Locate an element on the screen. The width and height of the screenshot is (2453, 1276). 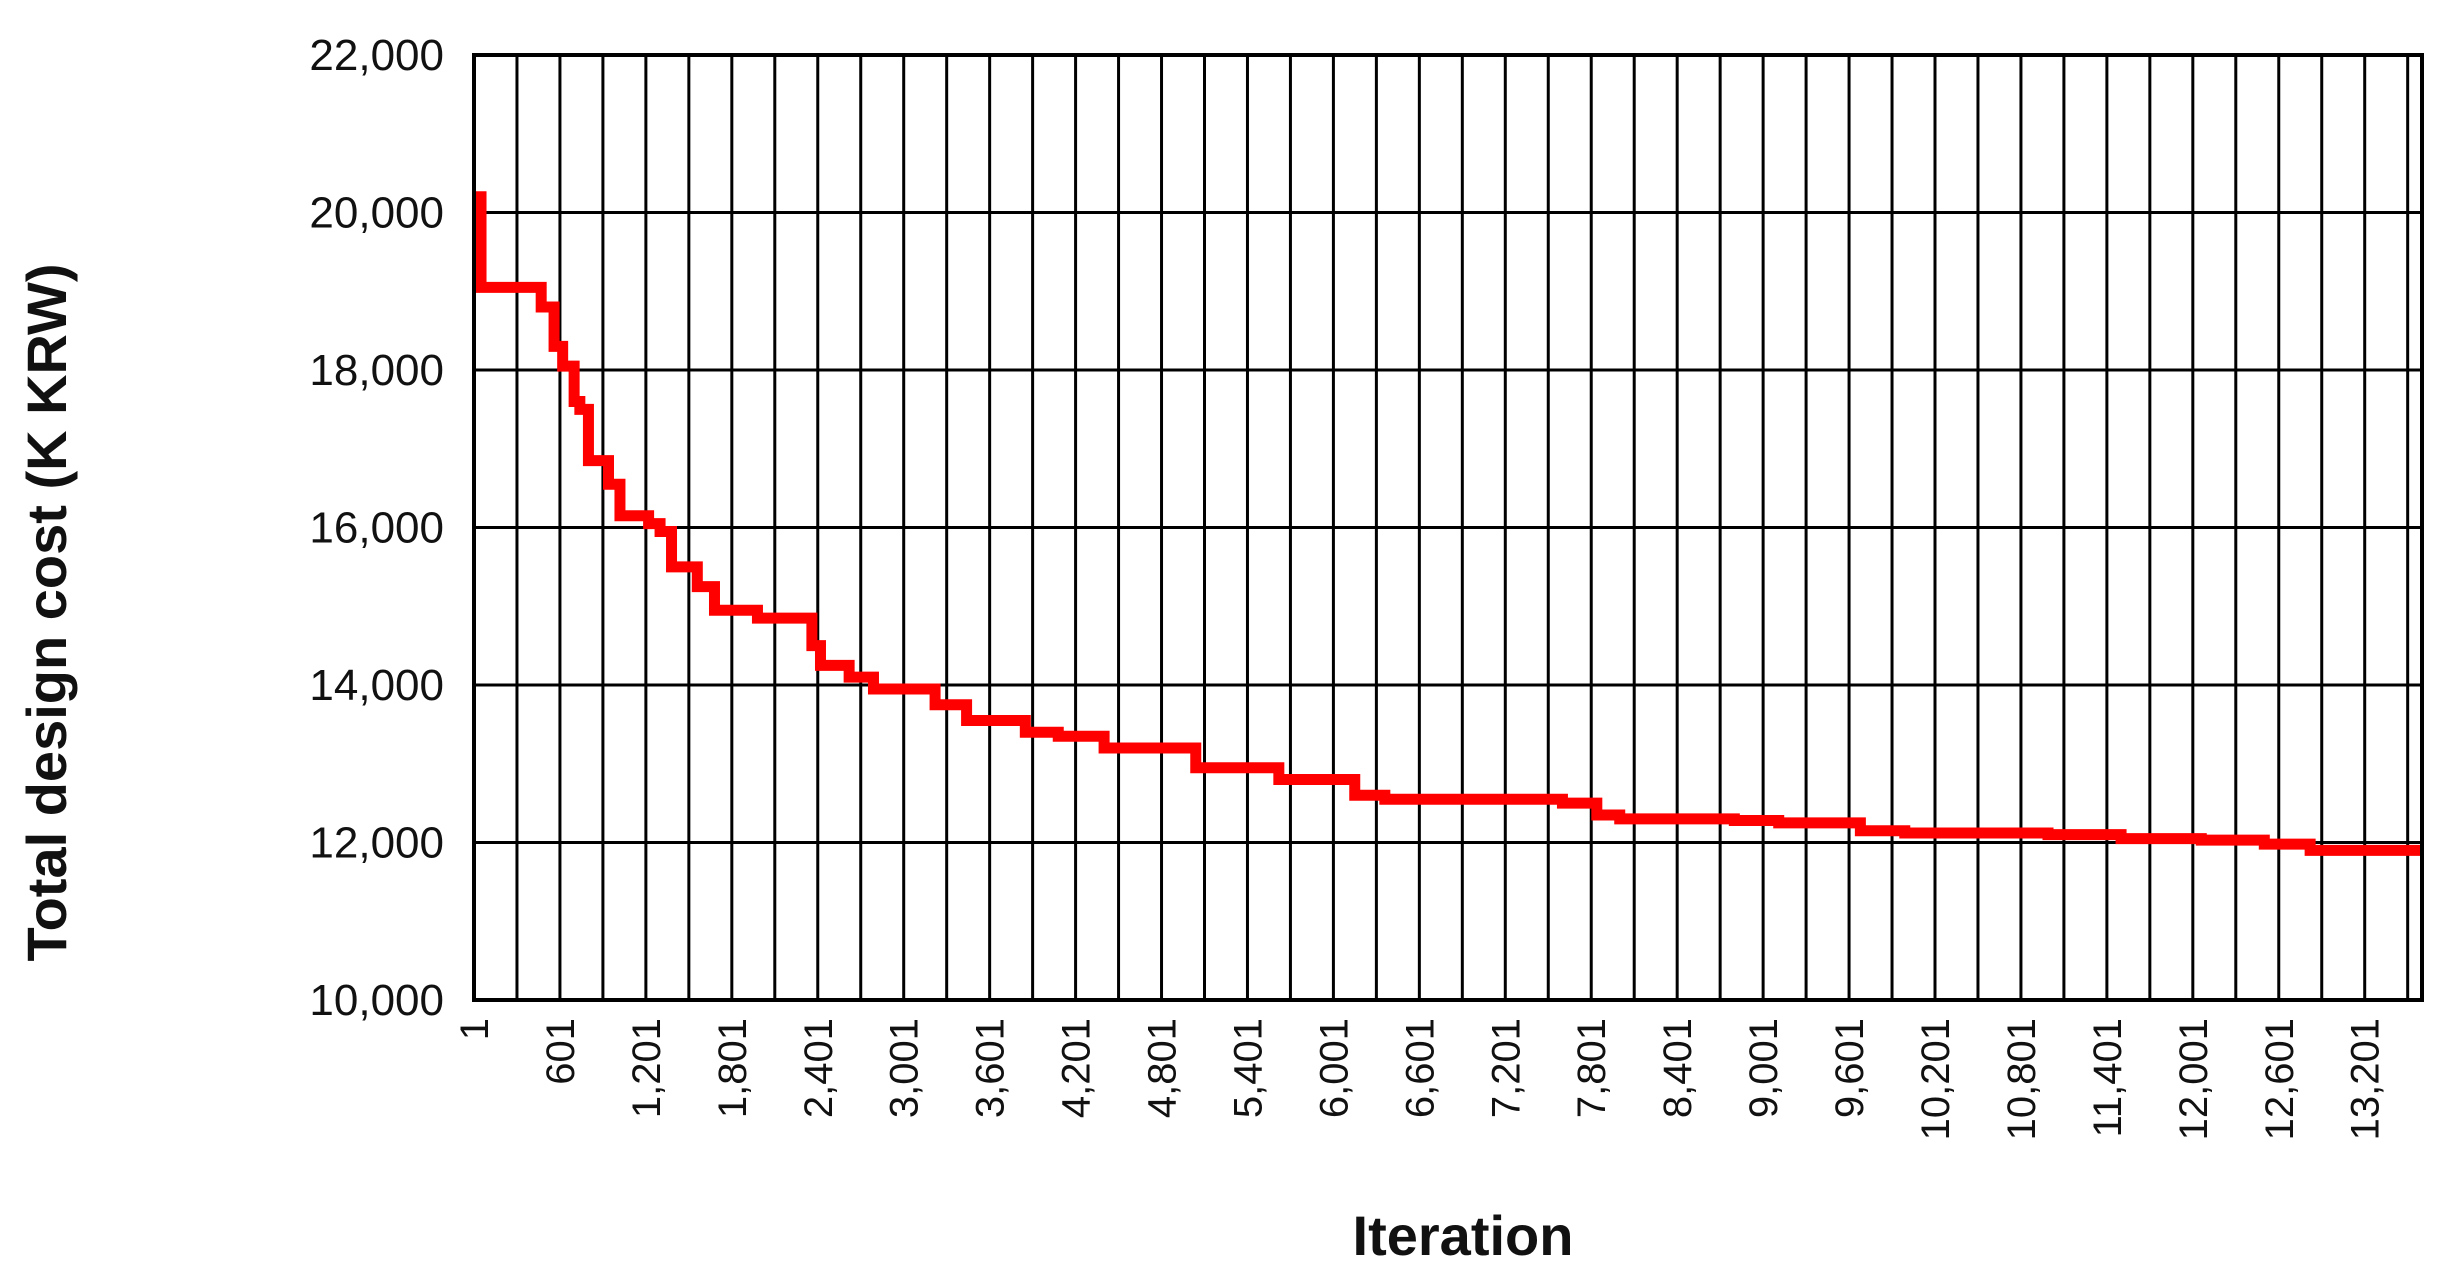
x-tick-label: 1 is located at coordinates (475, 1029).